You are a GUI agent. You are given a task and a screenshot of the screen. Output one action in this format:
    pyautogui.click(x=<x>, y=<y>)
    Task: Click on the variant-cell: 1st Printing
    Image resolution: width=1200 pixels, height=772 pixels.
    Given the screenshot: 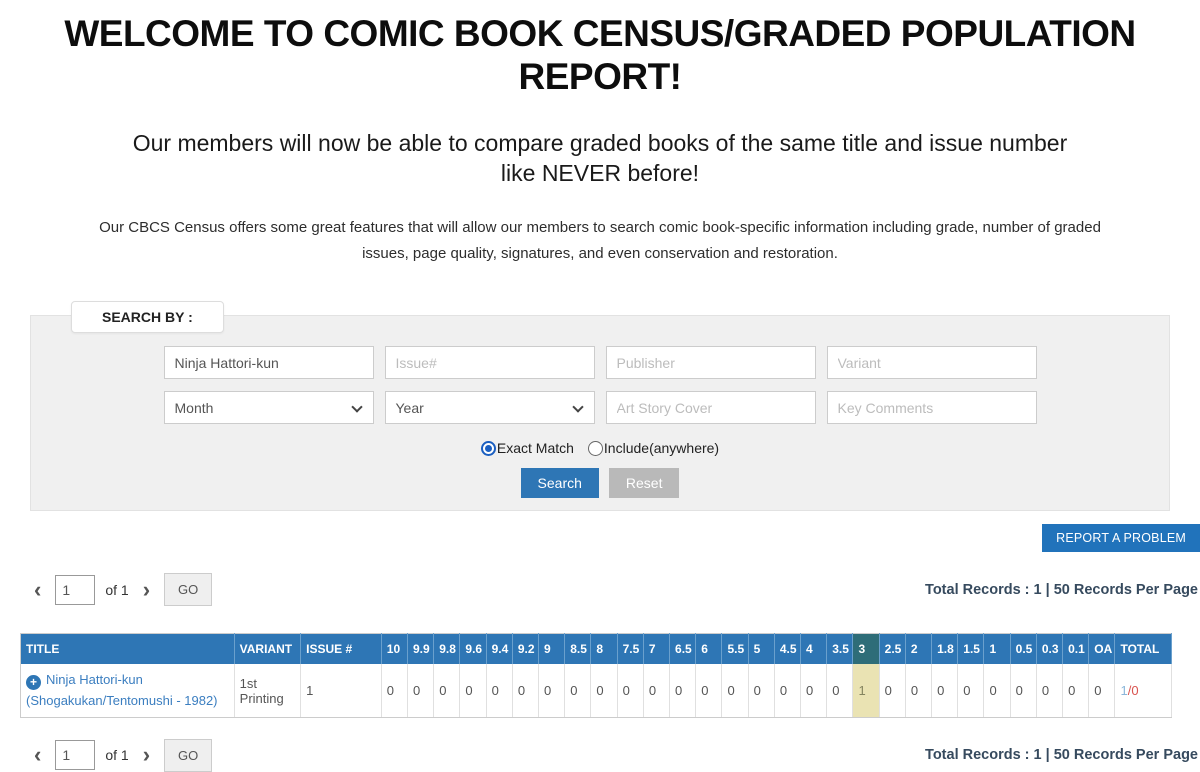 What is the action you would take?
    pyautogui.click(x=268, y=691)
    